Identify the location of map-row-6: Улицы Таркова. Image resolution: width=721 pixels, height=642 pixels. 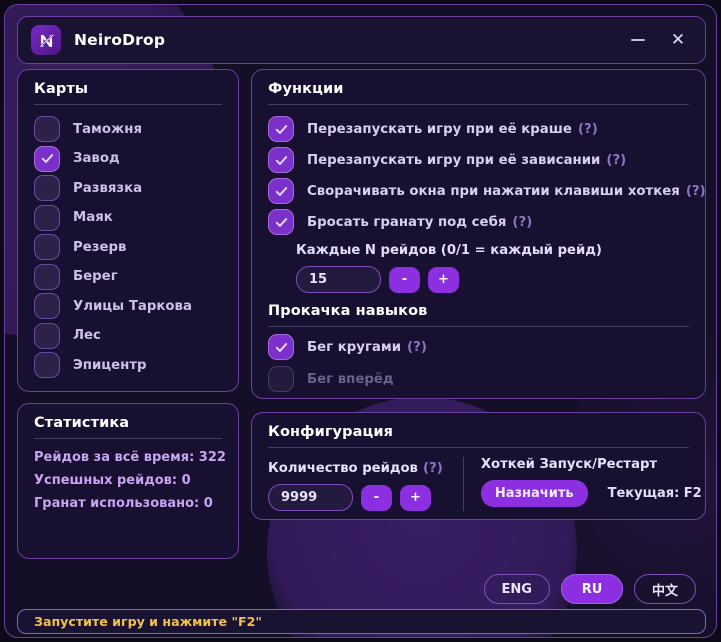
(113, 306).